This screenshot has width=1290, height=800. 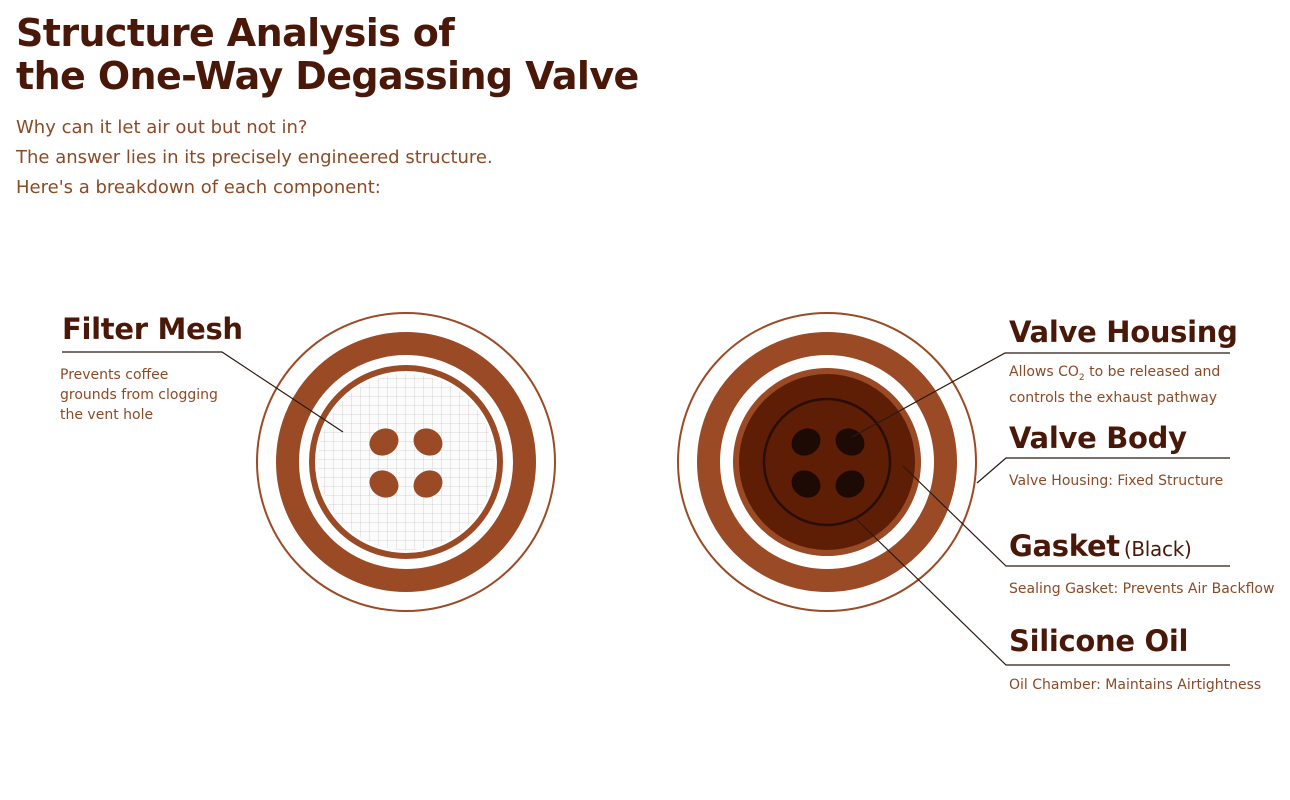 I want to click on gasket-name: Gasket, so click(x=1064, y=546).